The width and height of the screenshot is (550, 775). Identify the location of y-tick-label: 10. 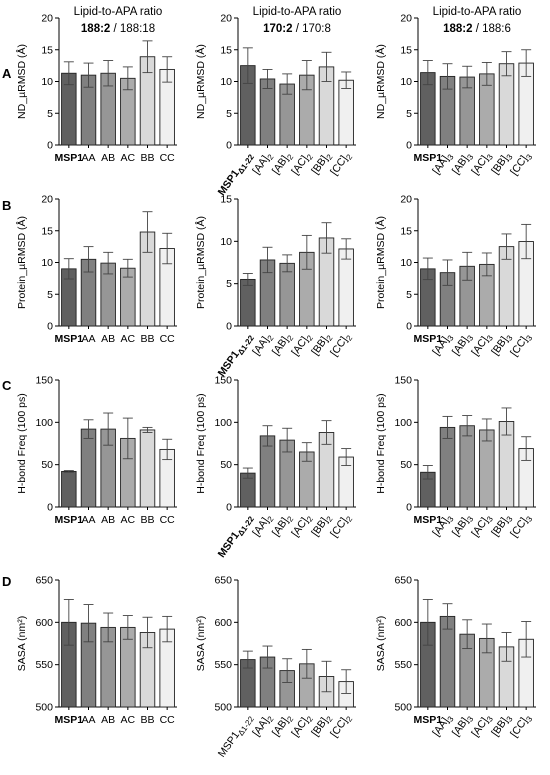
(226, 242).